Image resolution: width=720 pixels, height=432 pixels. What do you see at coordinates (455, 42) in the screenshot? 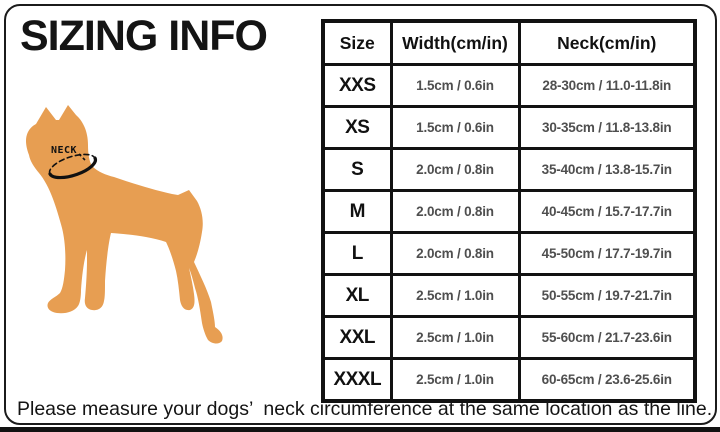
I see `header-width: Width(cm/in)` at bounding box center [455, 42].